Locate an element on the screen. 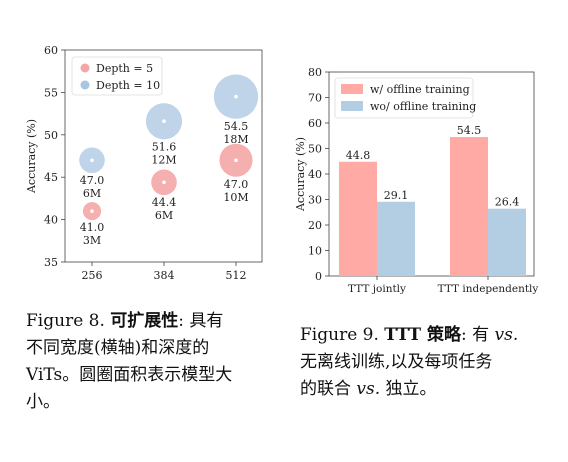  bubble-value-label: 54.5 is located at coordinates (236, 126).